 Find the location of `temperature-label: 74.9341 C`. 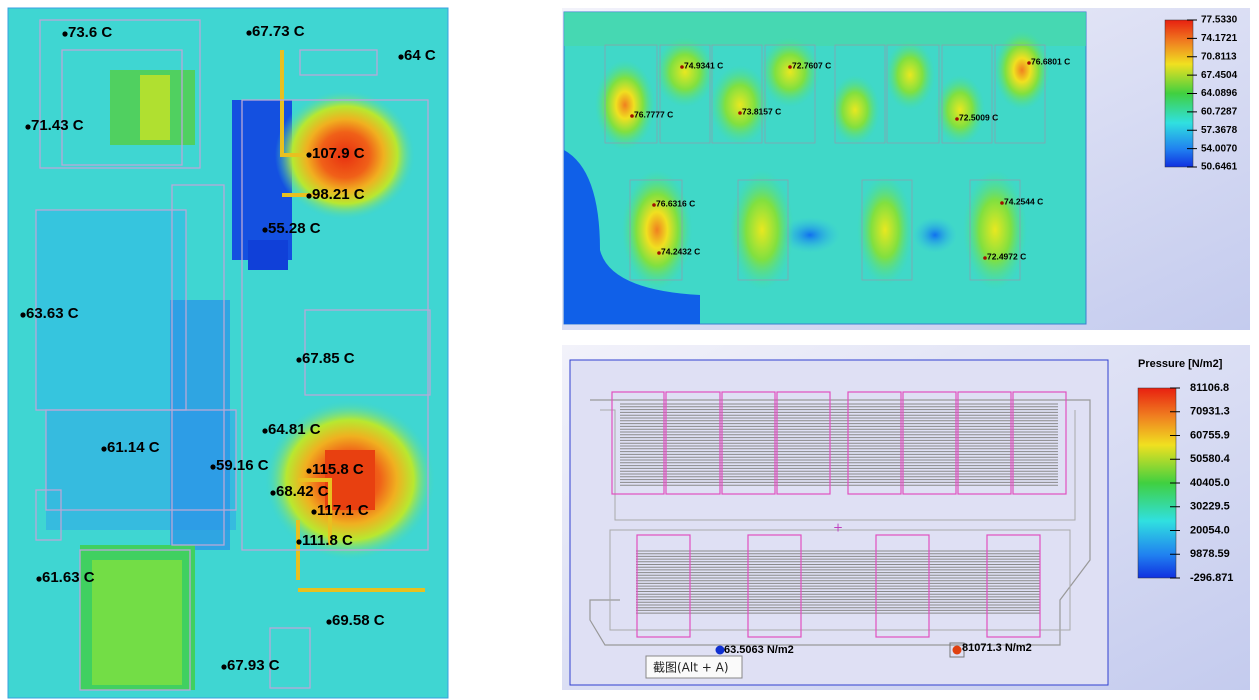

temperature-label: 74.9341 C is located at coordinates (703, 65).